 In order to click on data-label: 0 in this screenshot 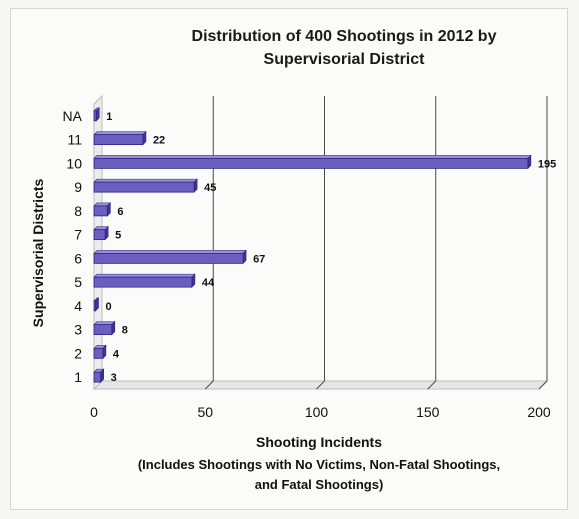, I will do `click(109, 307)`.